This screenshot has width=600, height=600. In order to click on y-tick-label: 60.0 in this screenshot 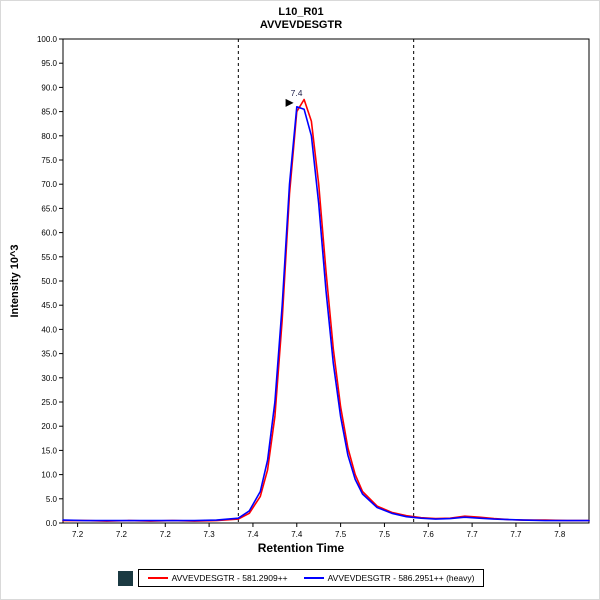, I will do `click(49, 233)`.